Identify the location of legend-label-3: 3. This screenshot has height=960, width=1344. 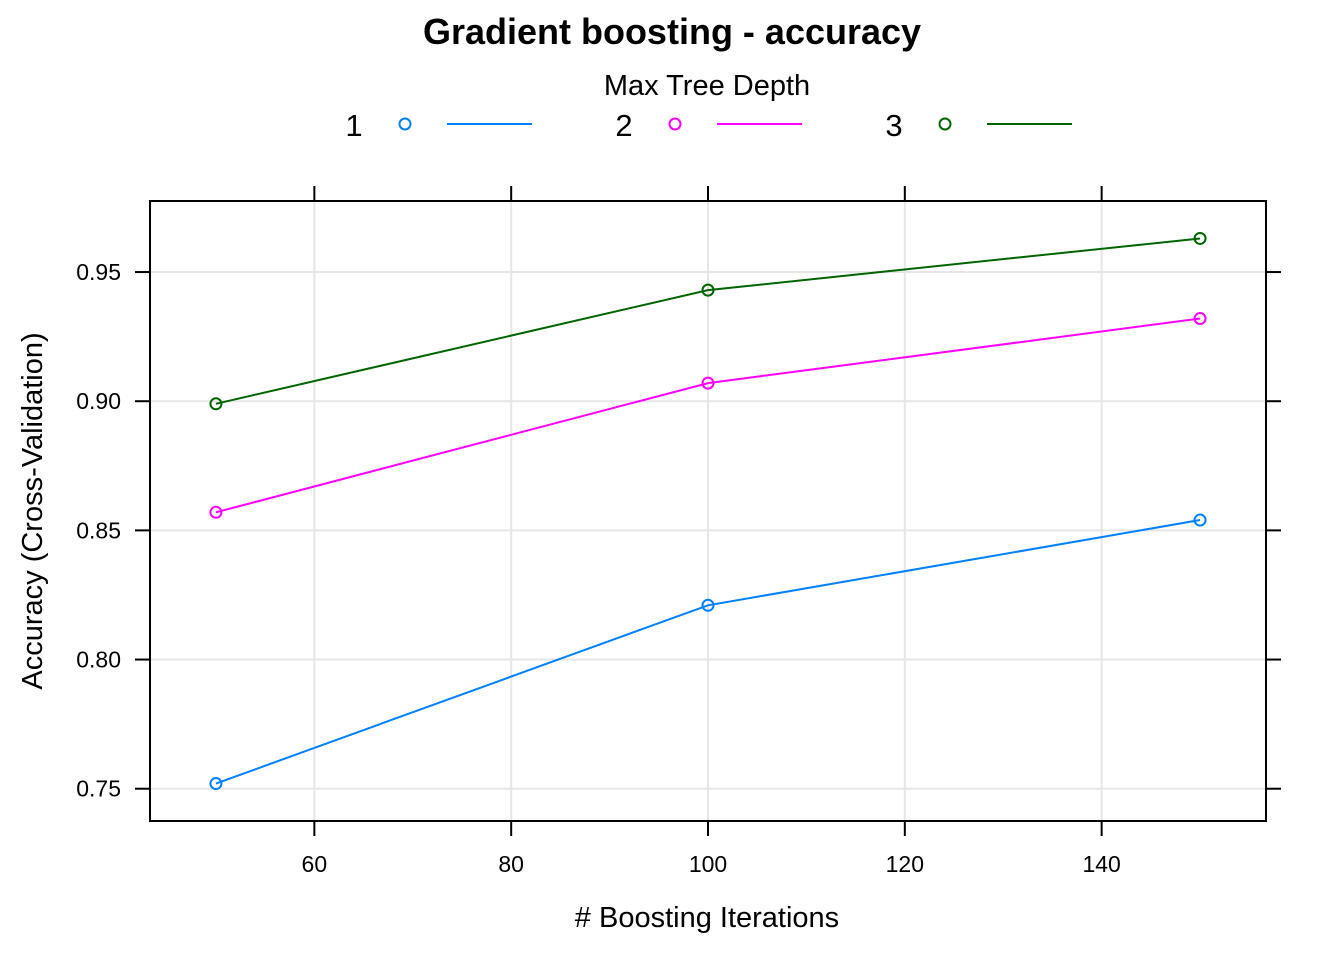
(893, 125).